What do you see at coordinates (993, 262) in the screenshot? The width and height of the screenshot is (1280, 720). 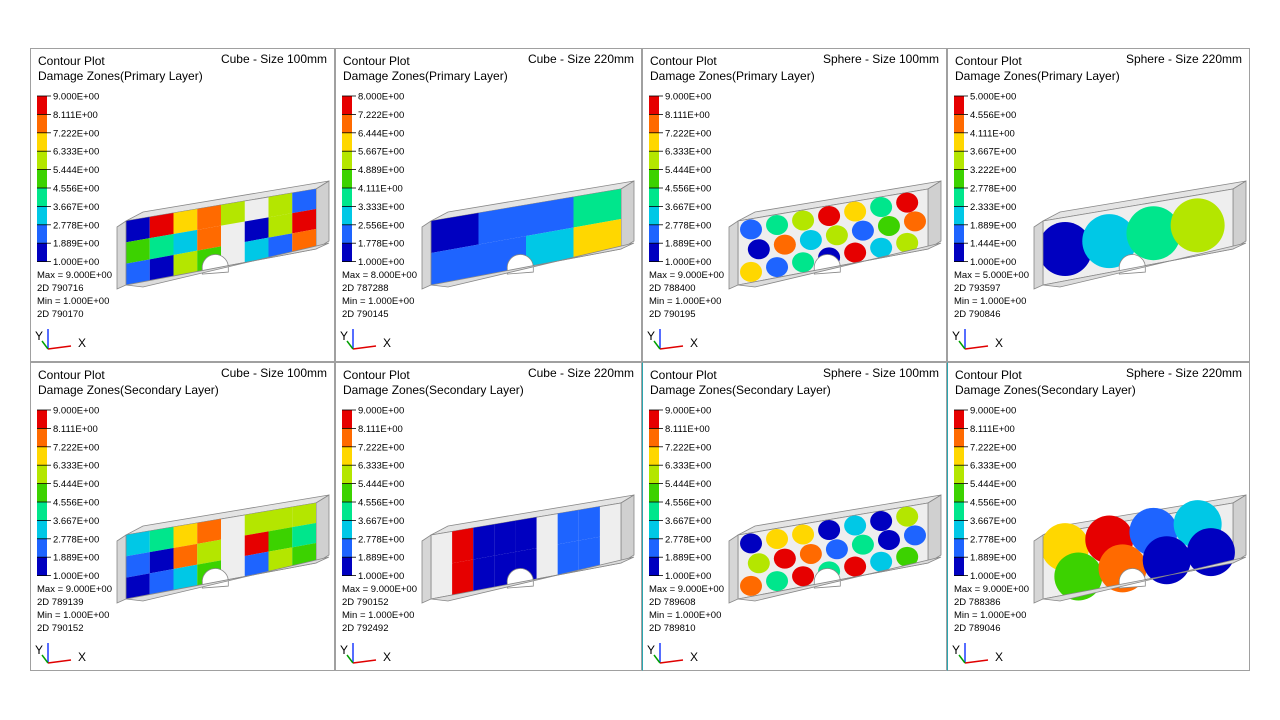 I see `legend-label: 1.000E+00` at bounding box center [993, 262].